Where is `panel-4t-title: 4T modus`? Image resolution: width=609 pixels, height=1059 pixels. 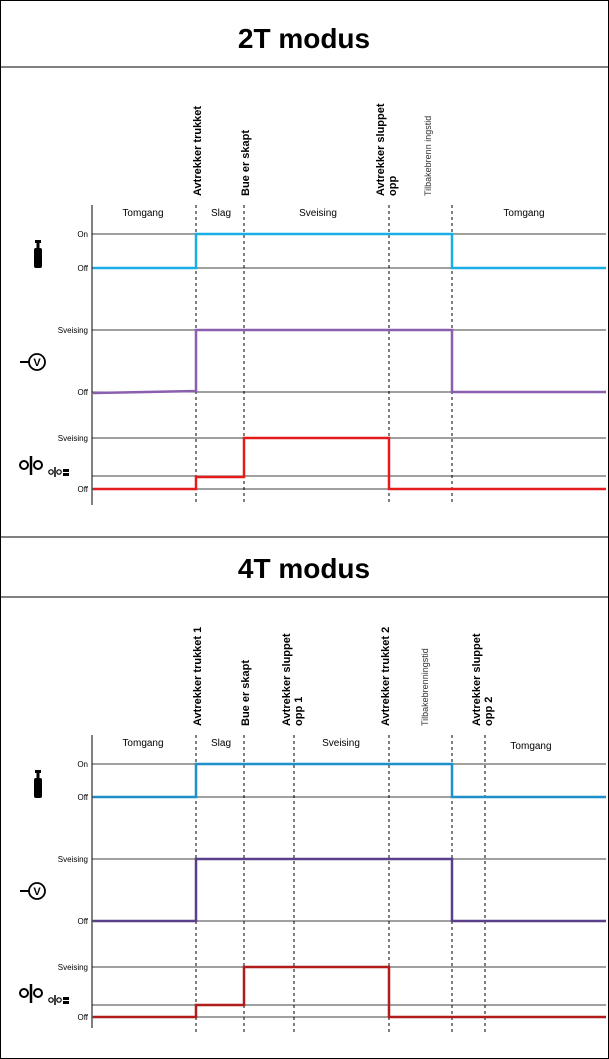 panel-4t-title: 4T modus is located at coordinates (304, 568).